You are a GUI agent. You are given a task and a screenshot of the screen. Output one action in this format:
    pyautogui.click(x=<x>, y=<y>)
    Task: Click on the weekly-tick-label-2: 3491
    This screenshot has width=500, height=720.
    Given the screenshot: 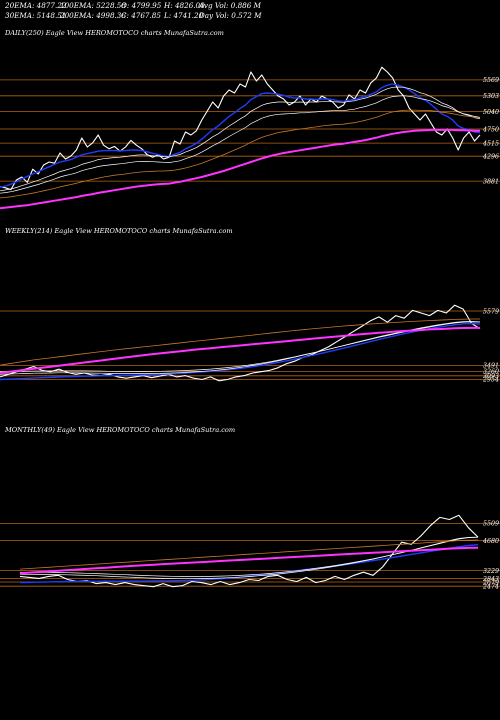 What is the action you would take?
    pyautogui.click(x=491, y=366)
    